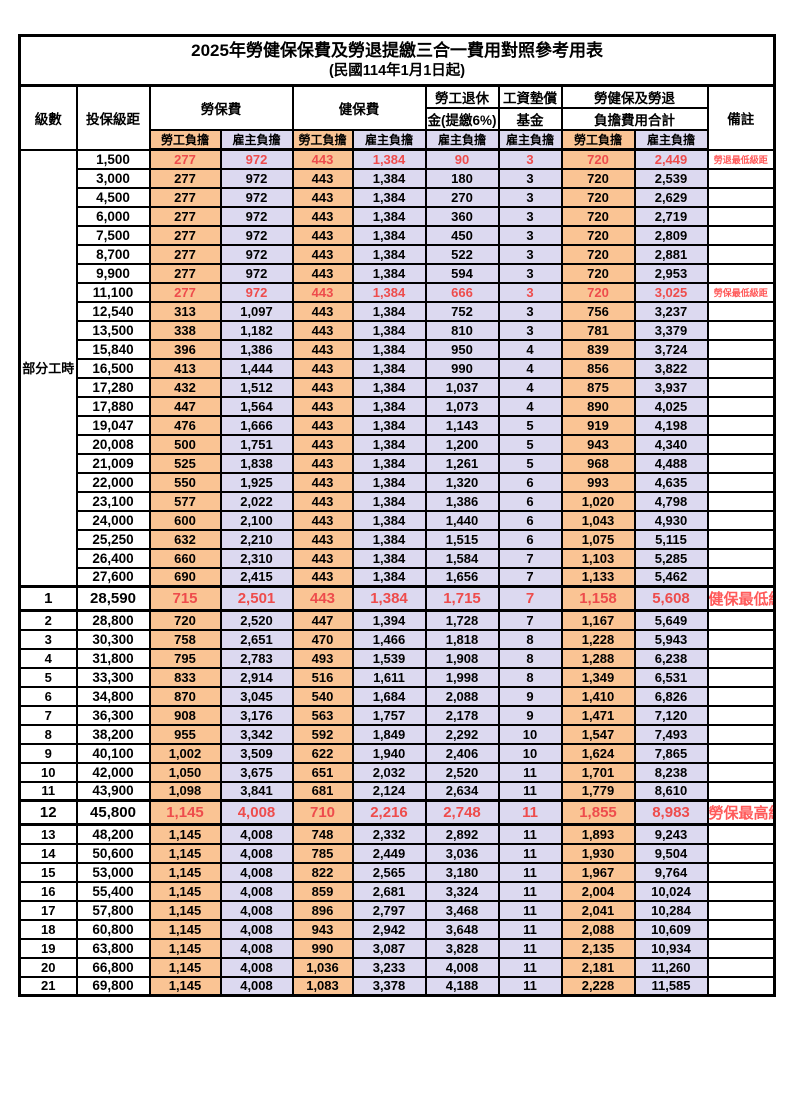 Image resolution: width=791 pixels, height=1120 pixels. What do you see at coordinates (530, 96) in the screenshot?
I see `col-header-fund-line1: 工資墊償` at bounding box center [530, 96].